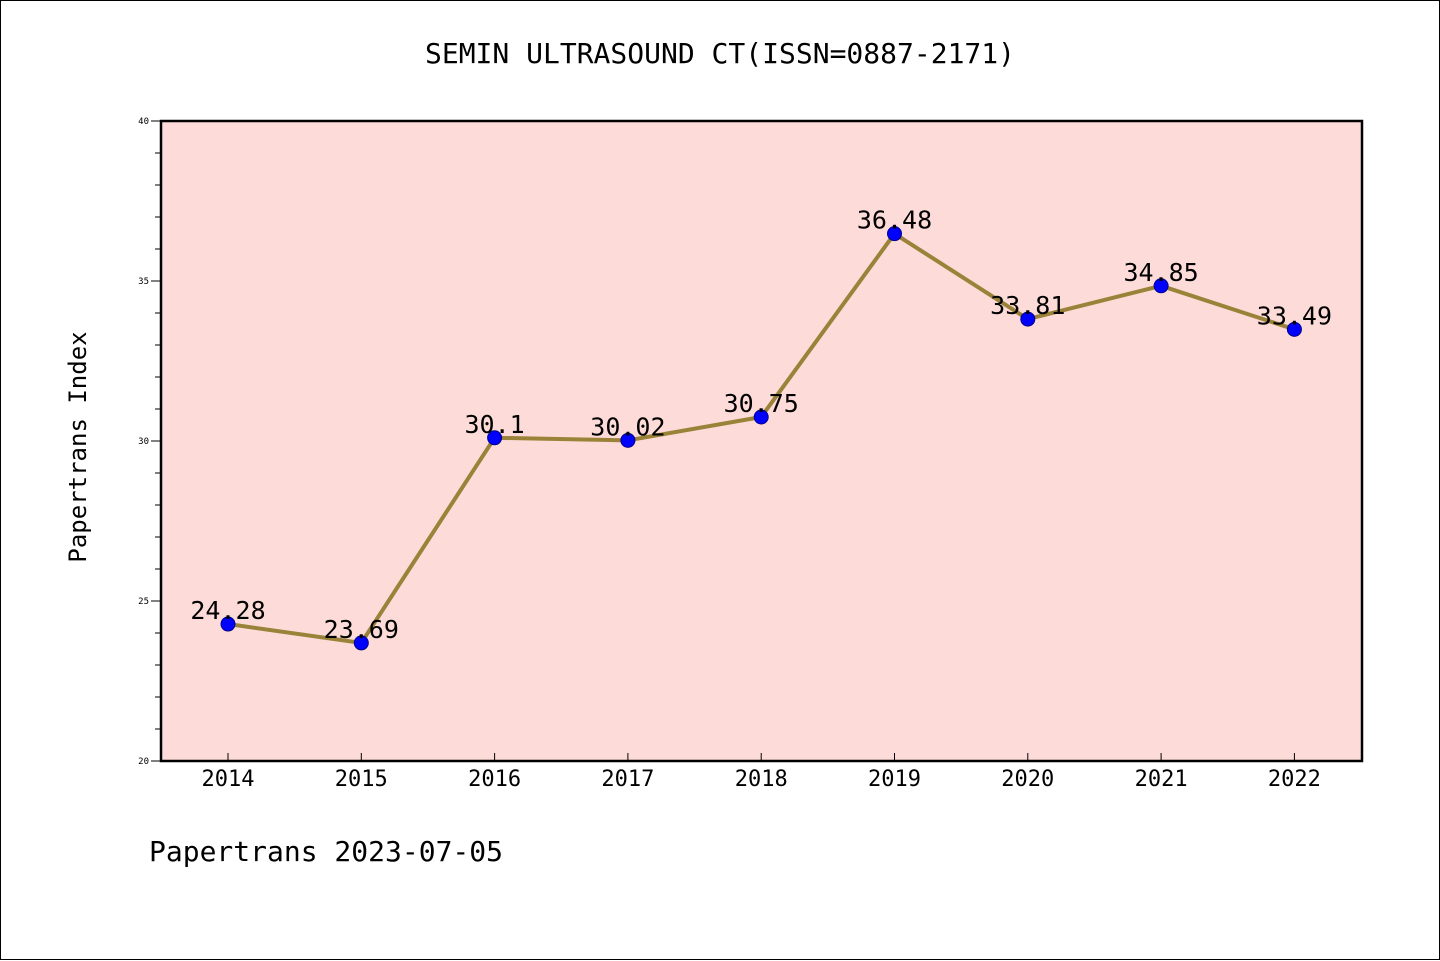 This screenshot has width=1440, height=961. What do you see at coordinates (1160, 272) in the screenshot?
I see `data-label: 34.85` at bounding box center [1160, 272].